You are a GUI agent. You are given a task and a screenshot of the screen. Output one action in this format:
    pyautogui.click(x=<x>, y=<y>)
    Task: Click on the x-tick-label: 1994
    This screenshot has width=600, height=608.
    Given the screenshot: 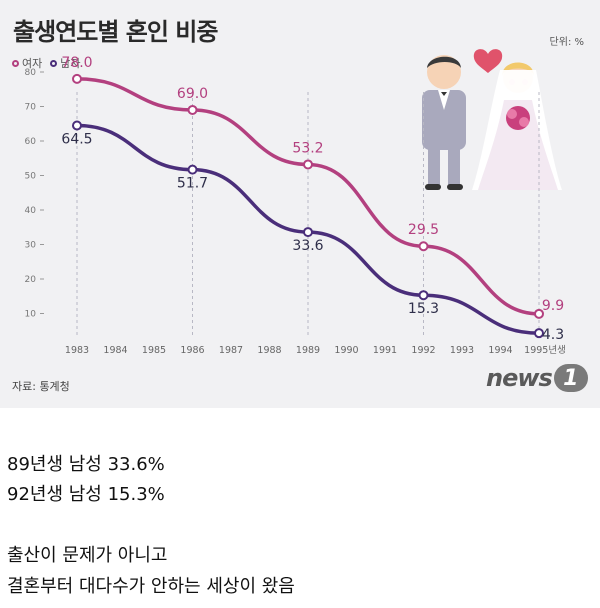 What is the action you would take?
    pyautogui.click(x=500, y=350)
    